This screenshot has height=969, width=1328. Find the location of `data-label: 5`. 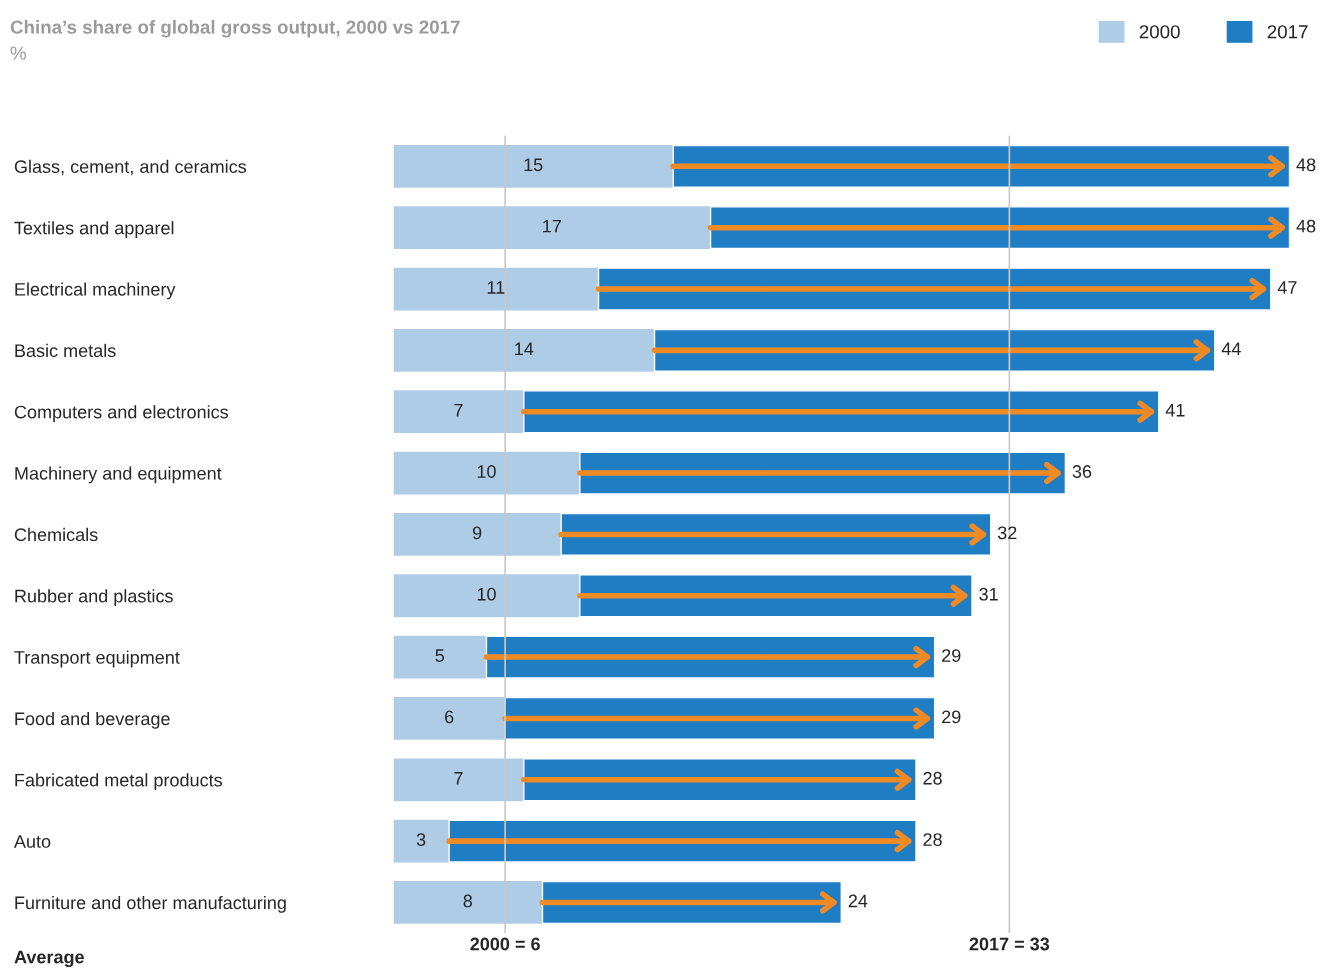

data-label: 5 is located at coordinates (440, 655).